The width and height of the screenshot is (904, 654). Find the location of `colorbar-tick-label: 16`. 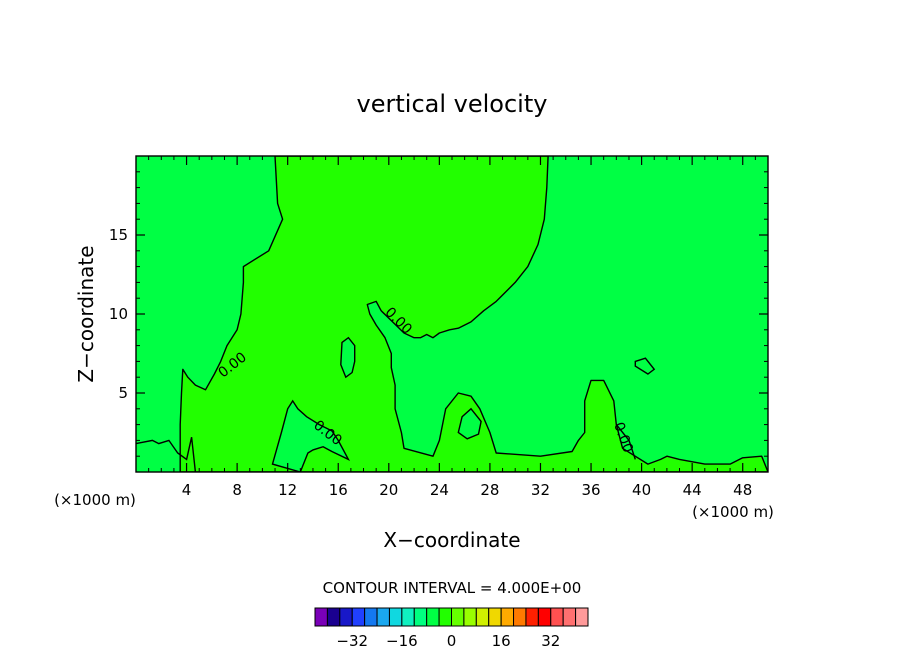

colorbar-tick-label: 16 is located at coordinates (501, 641).